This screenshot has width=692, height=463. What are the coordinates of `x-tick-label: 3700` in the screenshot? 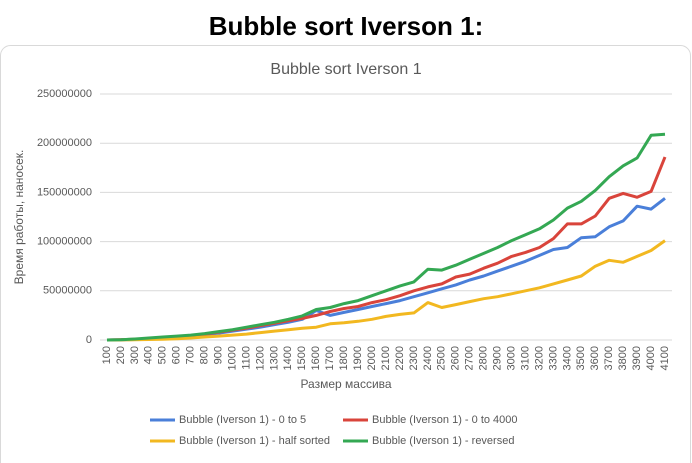 It's located at (609, 358).